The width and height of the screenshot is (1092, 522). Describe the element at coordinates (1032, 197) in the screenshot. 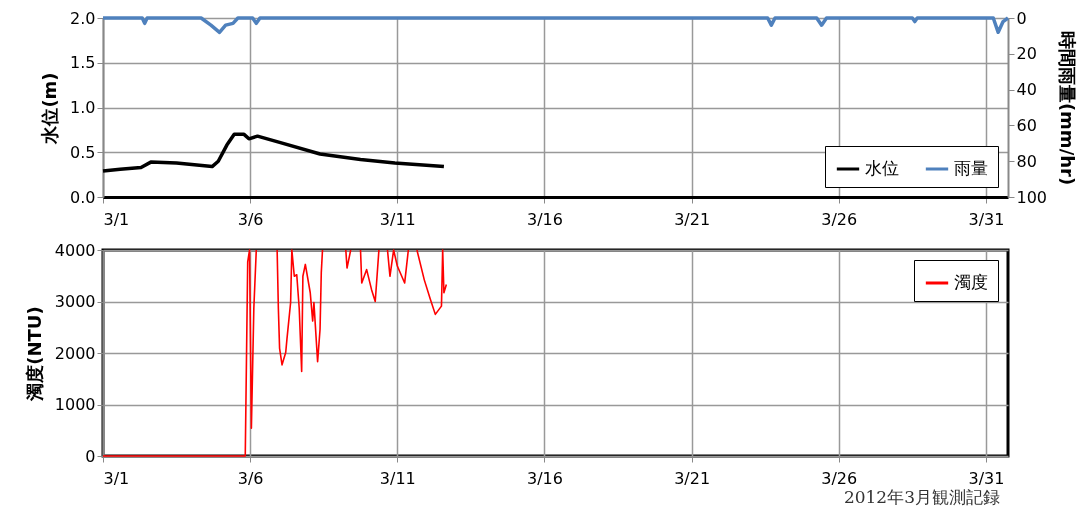

I see `y2-tick-label: 100` at that location.